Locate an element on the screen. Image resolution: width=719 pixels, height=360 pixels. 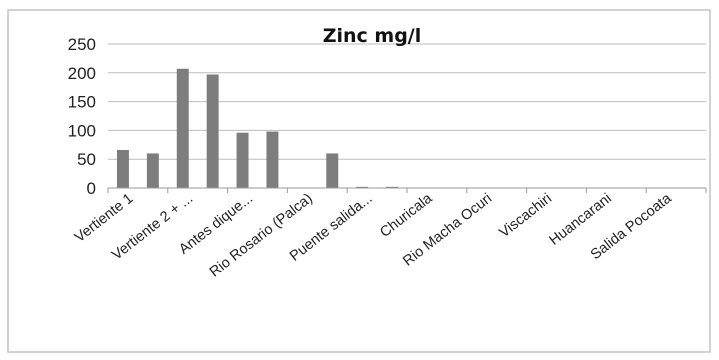
y-tick-label: 100 is located at coordinates (82, 130).